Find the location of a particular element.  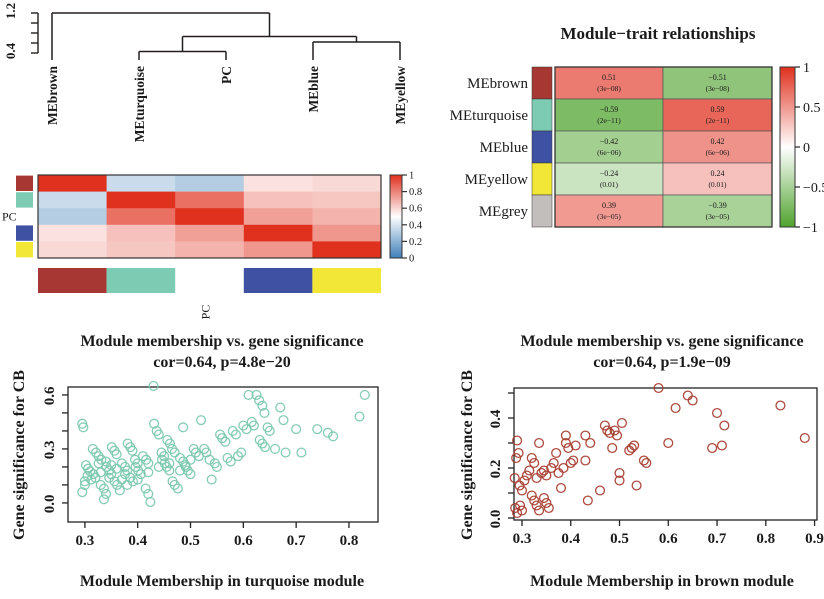

dendrogram-axis-tick-label: 1.2 is located at coordinates (10, 11).